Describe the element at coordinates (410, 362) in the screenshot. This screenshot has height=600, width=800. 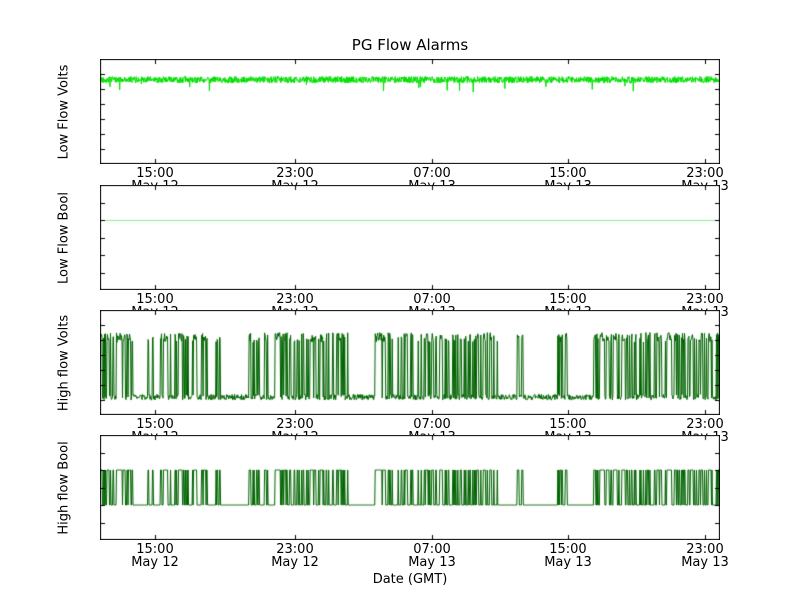
I see `plot-area-high-flow-volts` at that location.